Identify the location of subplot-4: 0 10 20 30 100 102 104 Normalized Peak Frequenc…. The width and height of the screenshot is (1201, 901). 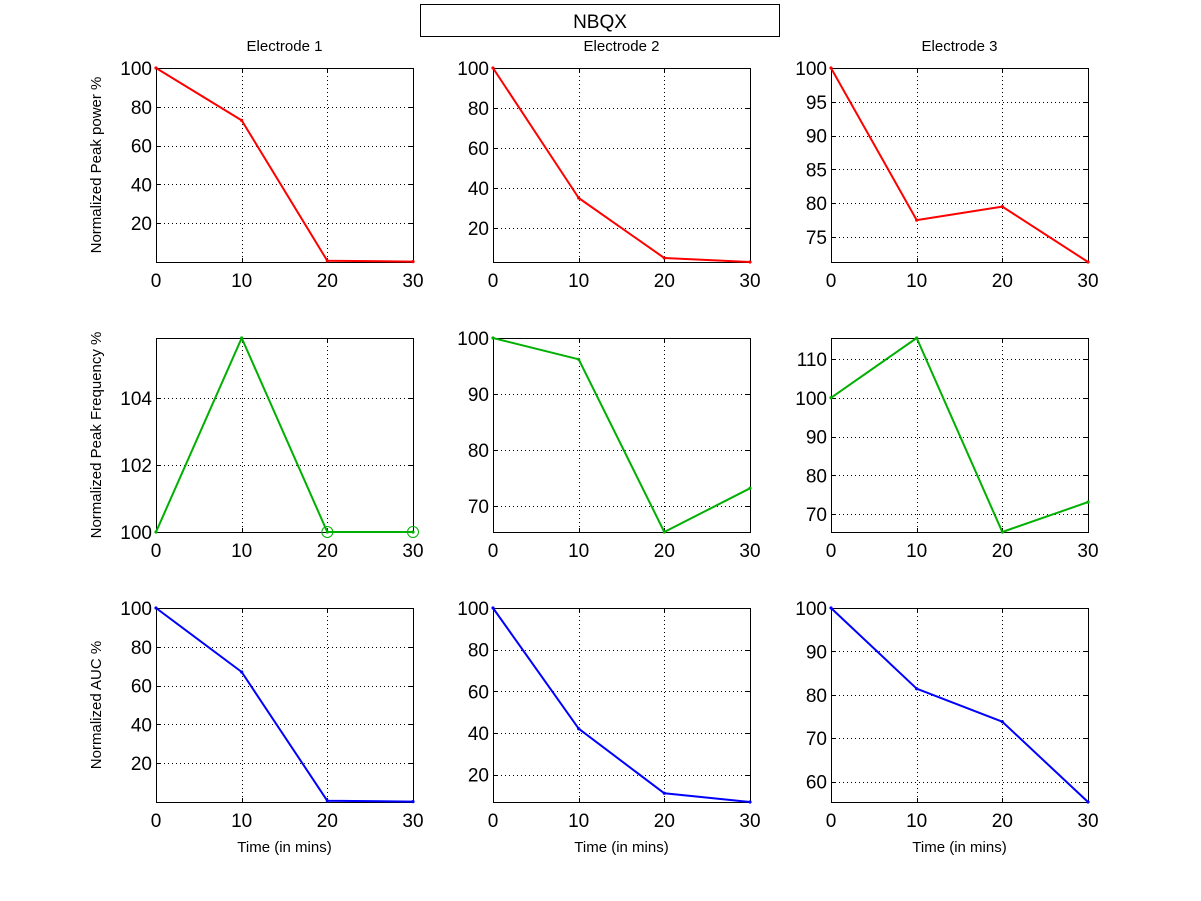
(256, 447).